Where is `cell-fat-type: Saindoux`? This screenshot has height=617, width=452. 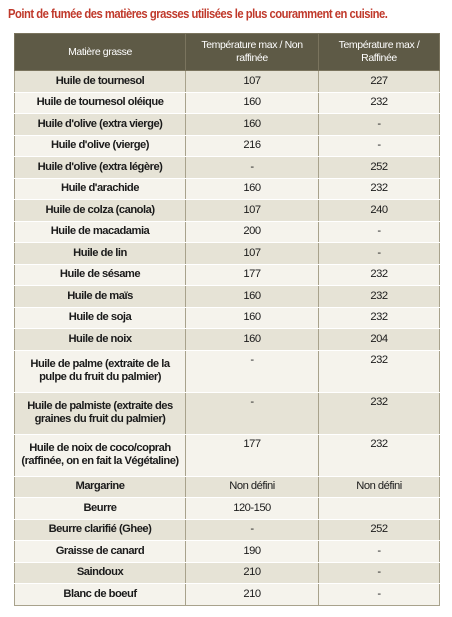 cell-fat-type: Saindoux is located at coordinates (100, 572).